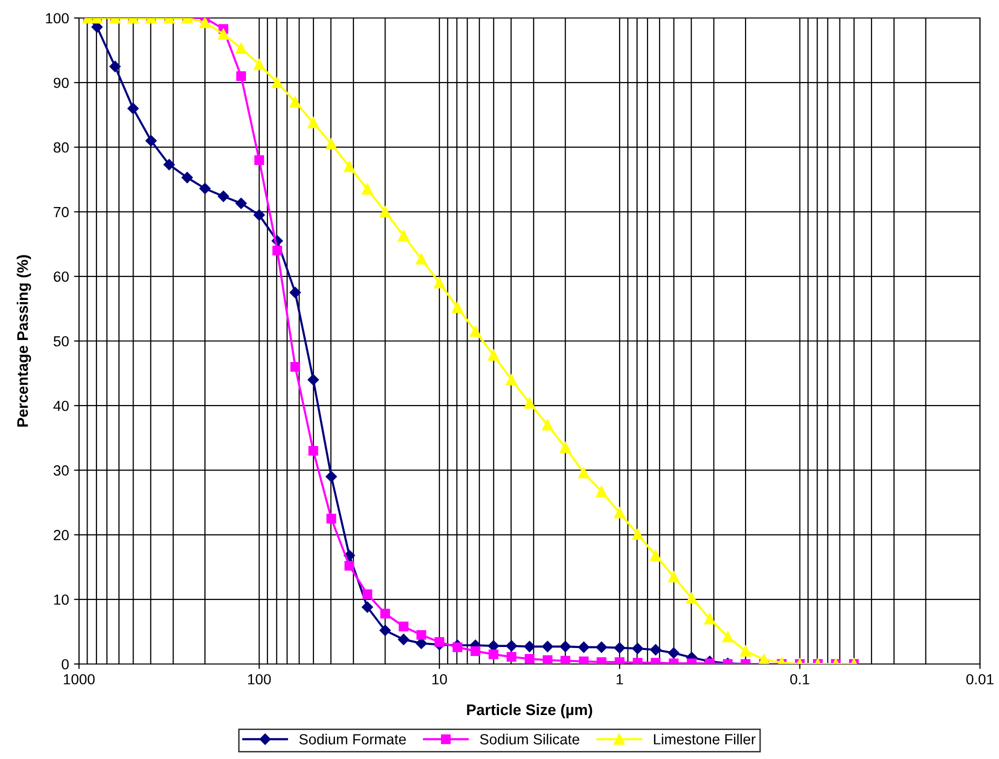 Image resolution: width=999 pixels, height=759 pixels. I want to click on y-axis-title: Percentage Passing (%), so click(24, 341).